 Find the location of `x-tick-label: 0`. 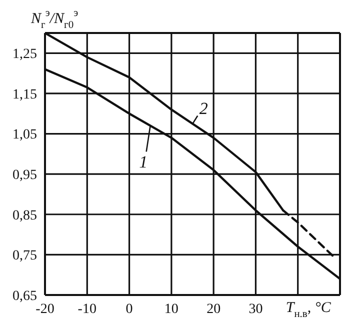

x-tick-label: 0 is located at coordinates (129, 309).